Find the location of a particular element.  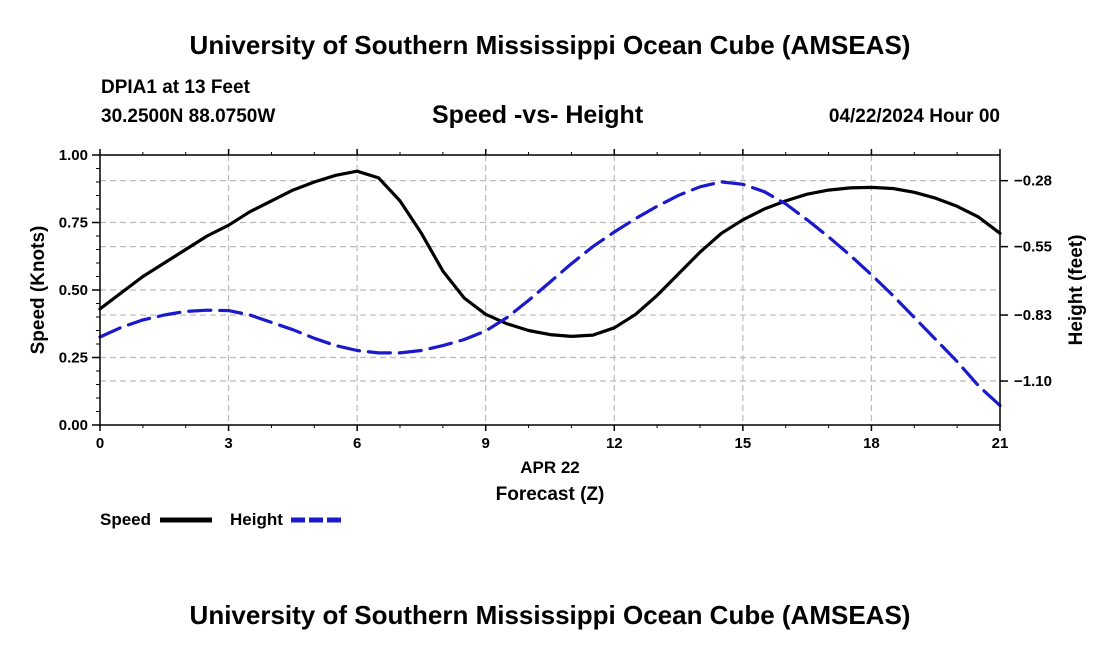

legend-label-speed: Speed is located at coordinates (125, 519).